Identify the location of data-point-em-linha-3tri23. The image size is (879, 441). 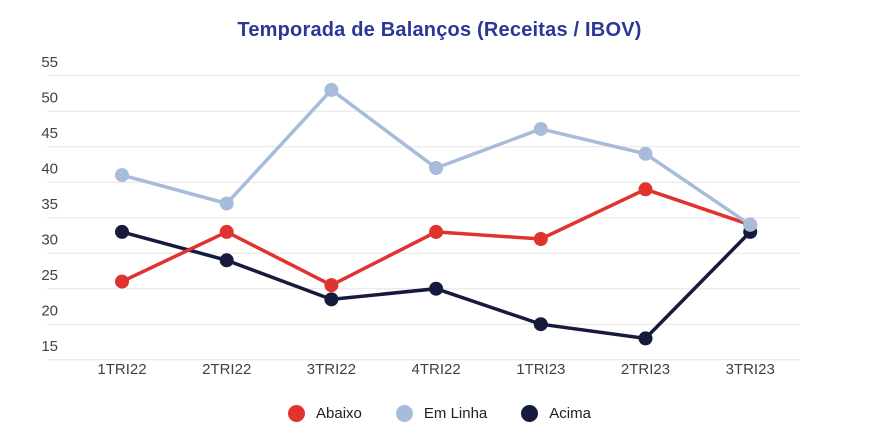
(750, 224).